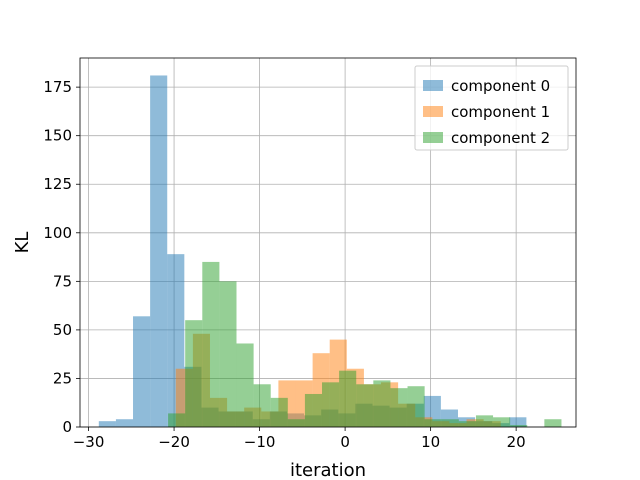 Image resolution: width=640 pixels, height=480 pixels. Describe the element at coordinates (22, 243) in the screenshot. I see `y-axis-label: KL` at that location.